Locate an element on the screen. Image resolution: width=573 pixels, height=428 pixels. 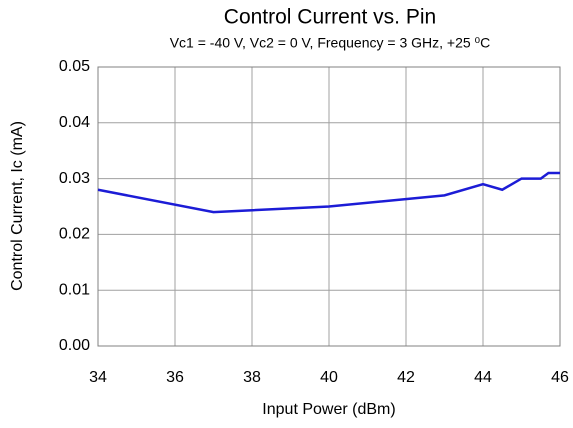
chart-title: Control Current vs. Pin is located at coordinates (330, 17).